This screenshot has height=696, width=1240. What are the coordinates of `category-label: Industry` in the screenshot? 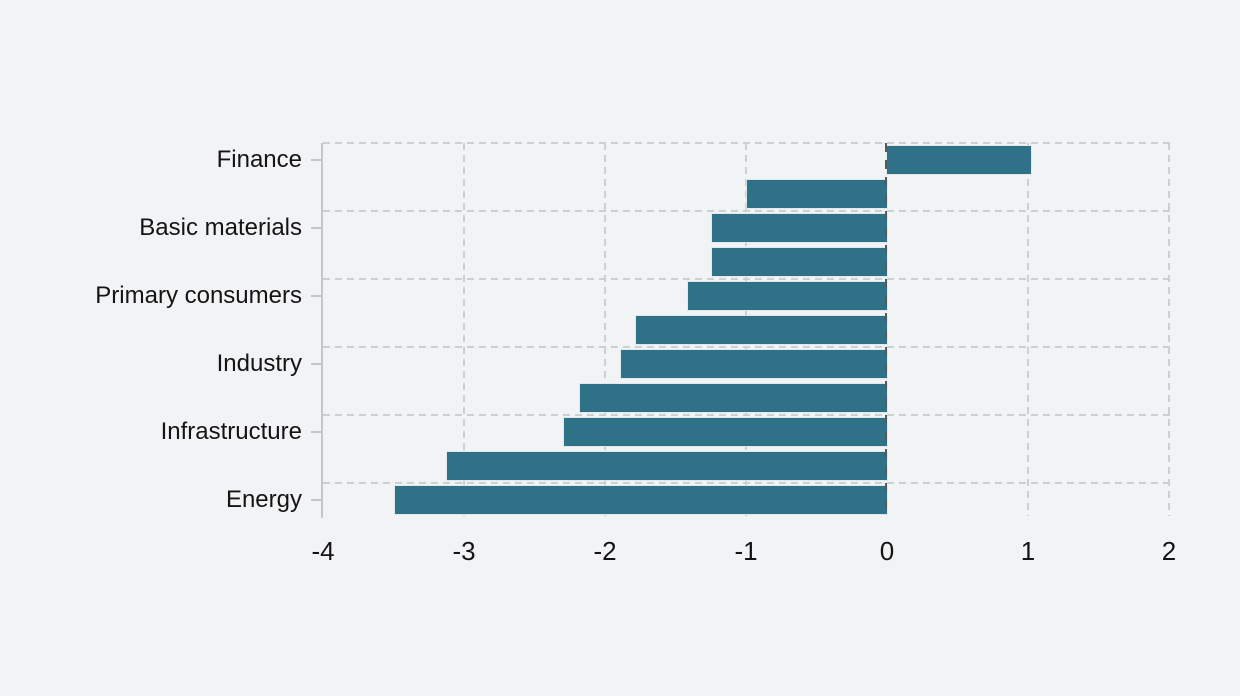 It's located at (259, 363).